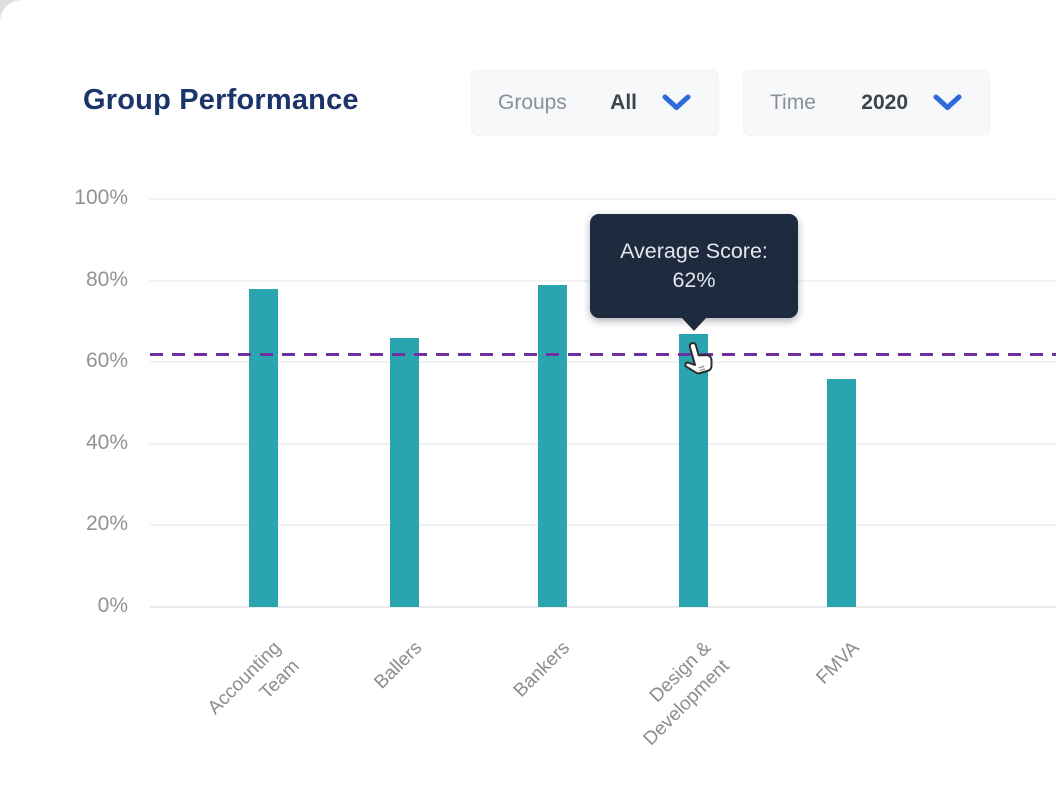  What do you see at coordinates (698, 358) in the screenshot?
I see `hand-cursor-icon` at bounding box center [698, 358].